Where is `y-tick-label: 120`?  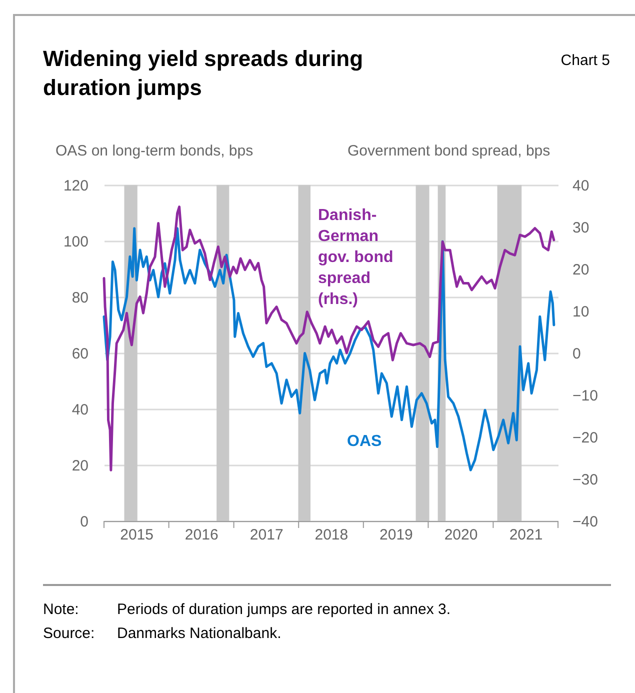
y-tick-label: 120 is located at coordinates (75, 186).